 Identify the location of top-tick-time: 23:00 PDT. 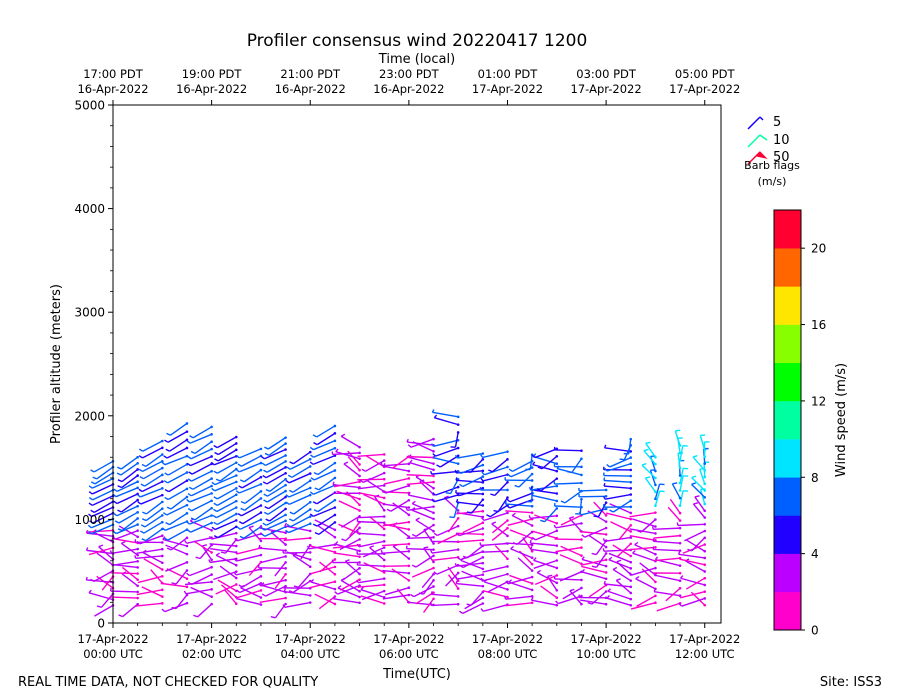
(409, 74).